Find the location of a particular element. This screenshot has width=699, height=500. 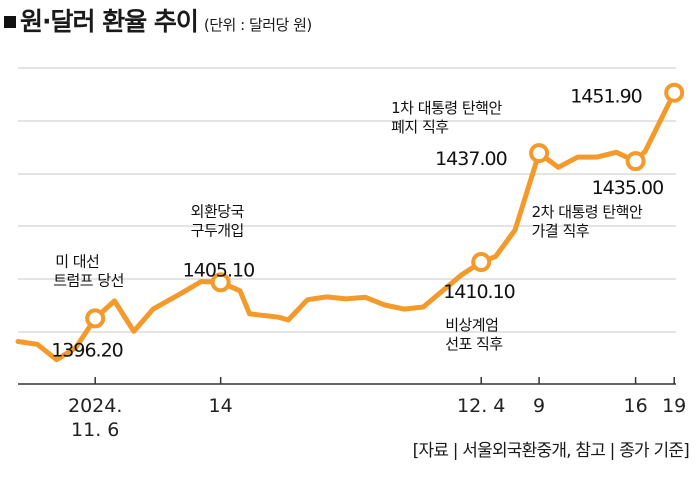

event-label: 1차 대통령 탄핵안 is located at coordinates (446, 108).